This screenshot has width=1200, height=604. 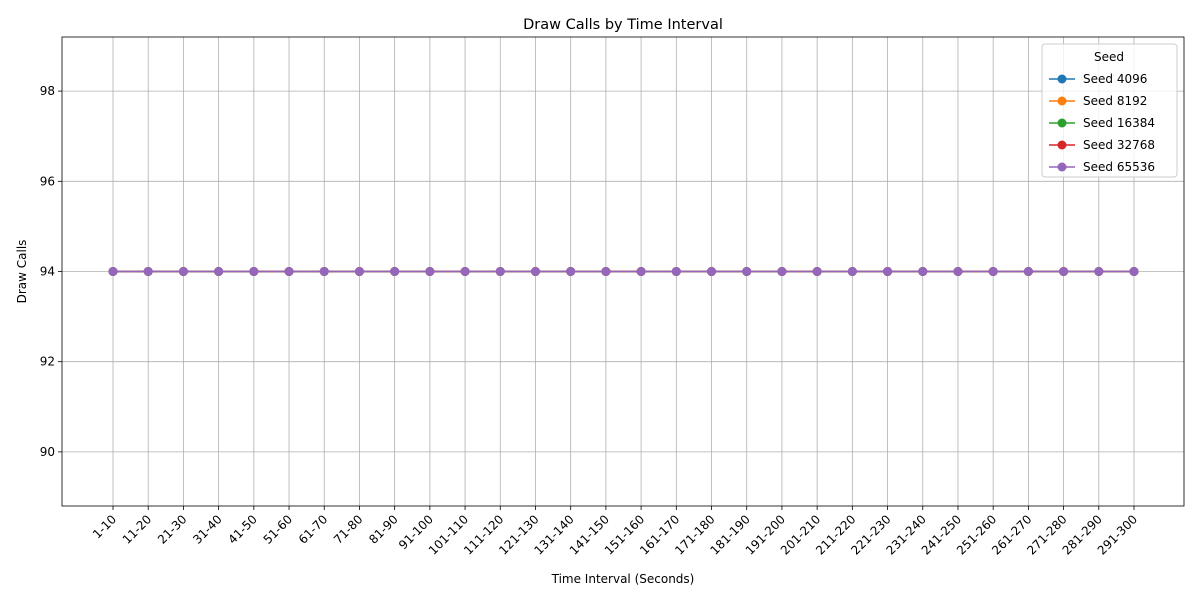 I want to click on legend-entry: Seed 8192, so click(x=1098, y=101).